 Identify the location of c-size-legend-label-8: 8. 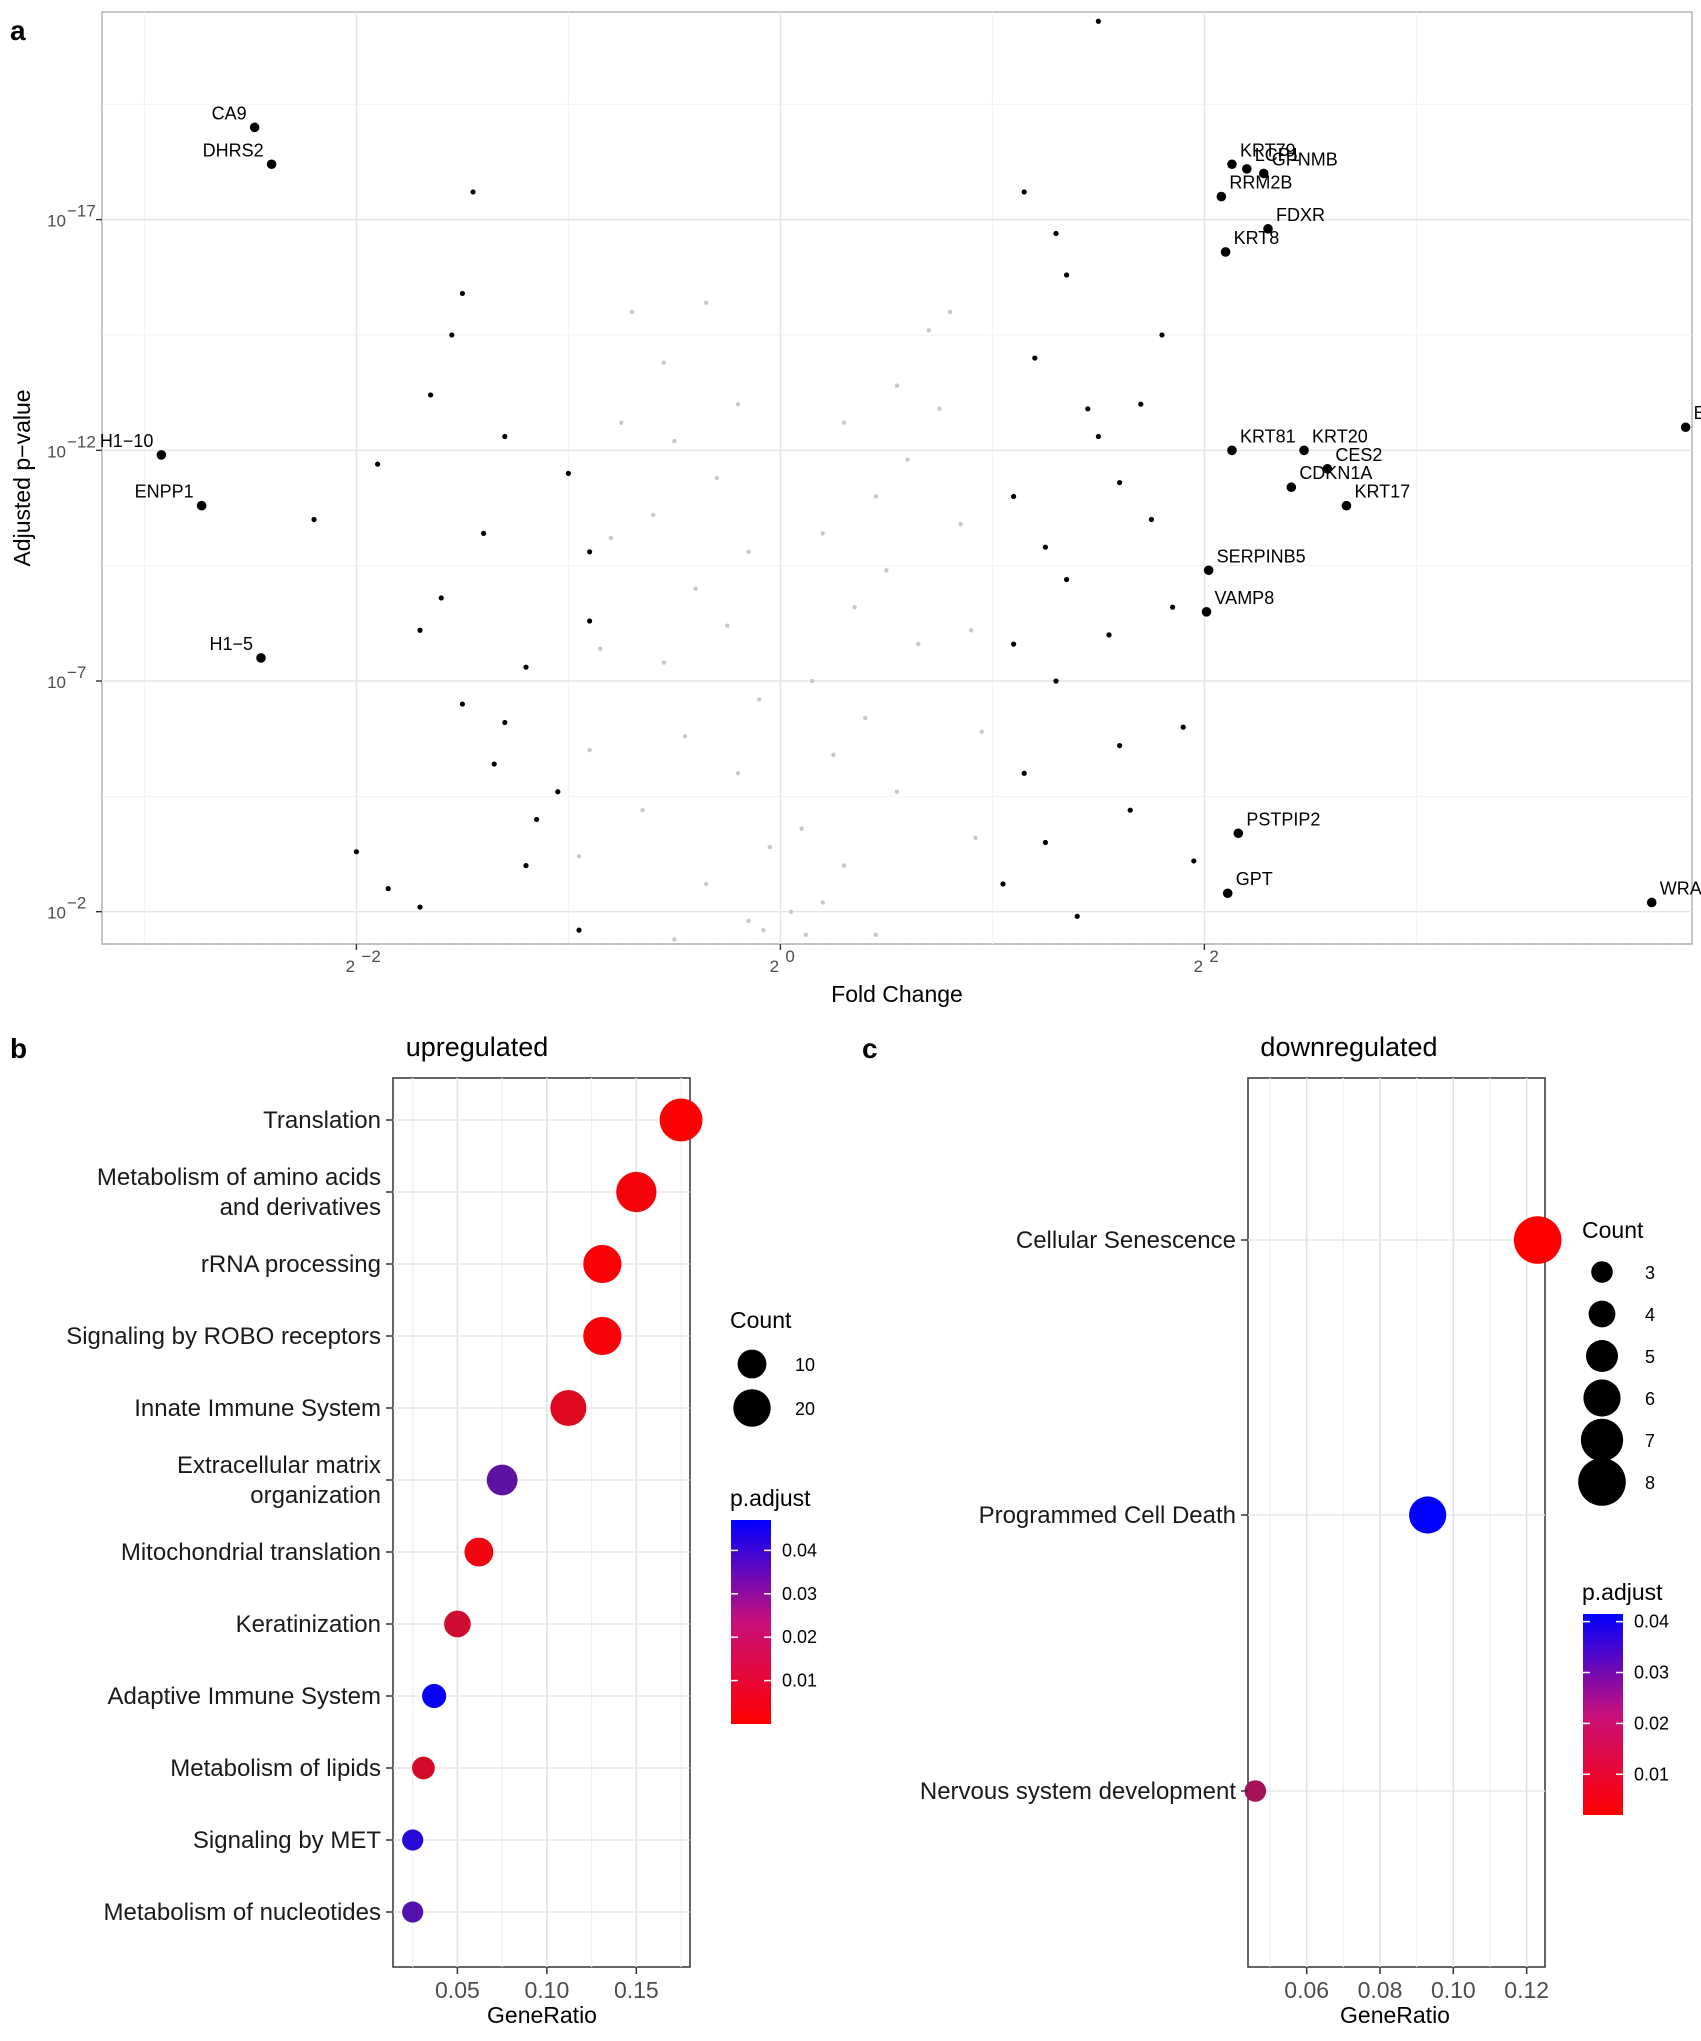
(1650, 1483).